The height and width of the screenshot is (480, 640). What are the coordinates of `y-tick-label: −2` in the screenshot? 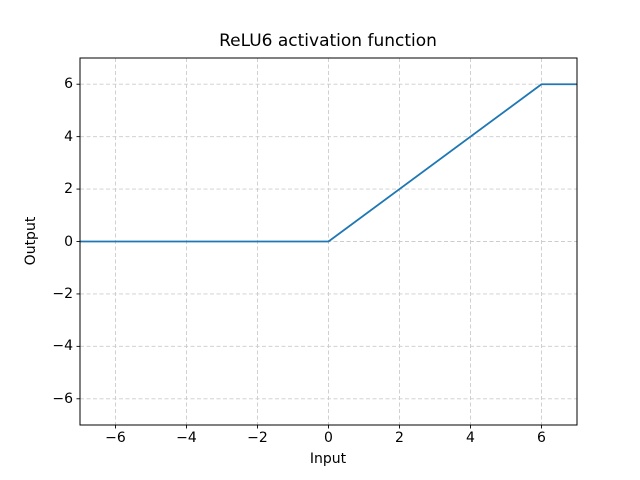 It's located at (62, 293).